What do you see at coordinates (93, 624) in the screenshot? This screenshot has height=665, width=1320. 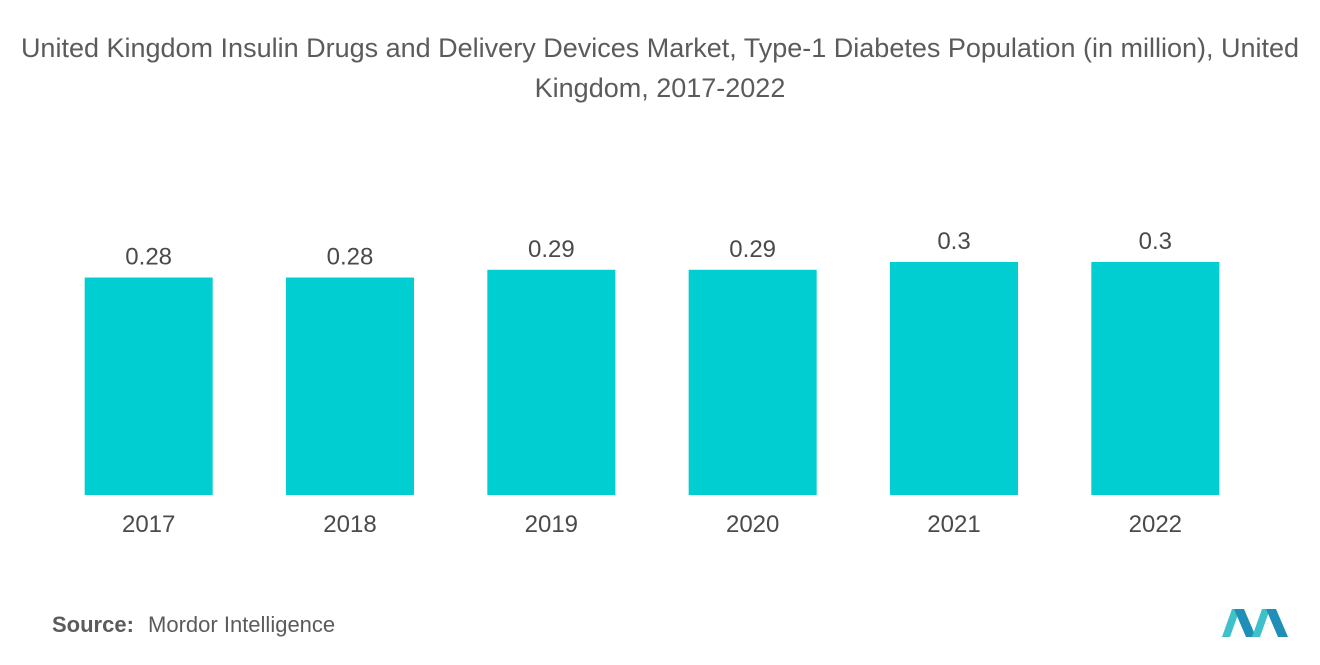 I see `source-label: Source:` at bounding box center [93, 624].